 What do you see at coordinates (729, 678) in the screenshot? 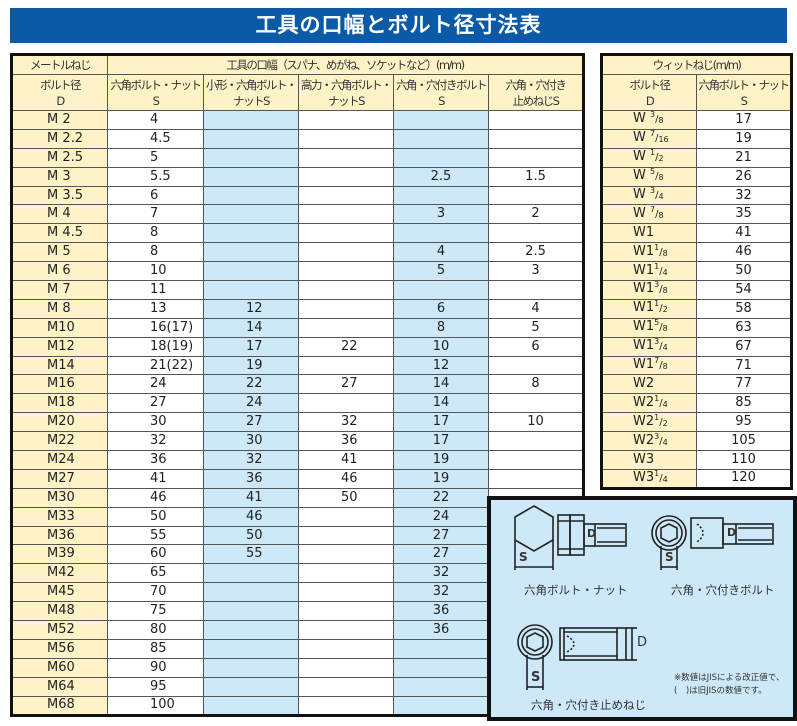
I see `note-line-1: ※数値はJISによる改正値で、` at bounding box center [729, 678].